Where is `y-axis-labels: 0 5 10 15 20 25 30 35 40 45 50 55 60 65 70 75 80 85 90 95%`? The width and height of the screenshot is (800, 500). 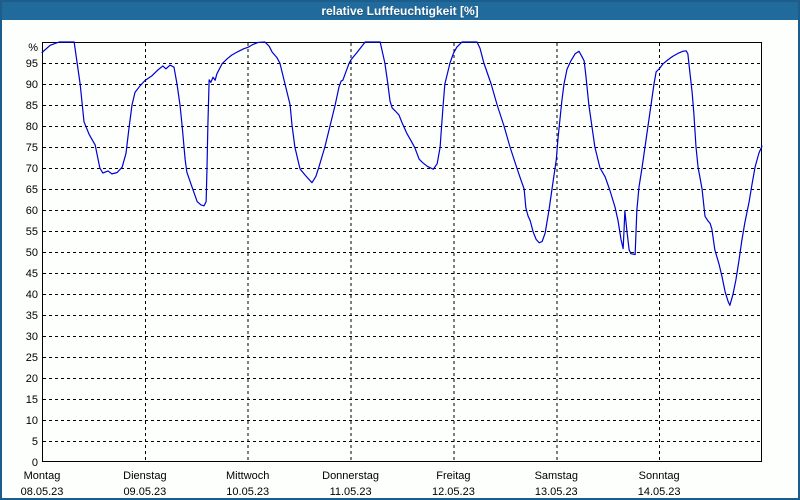
y-axis-labels: 0 5 10 15 20 25 30 35 40 45 50 55 60 65 70 75 80 85 90 95% is located at coordinates (32, 255).